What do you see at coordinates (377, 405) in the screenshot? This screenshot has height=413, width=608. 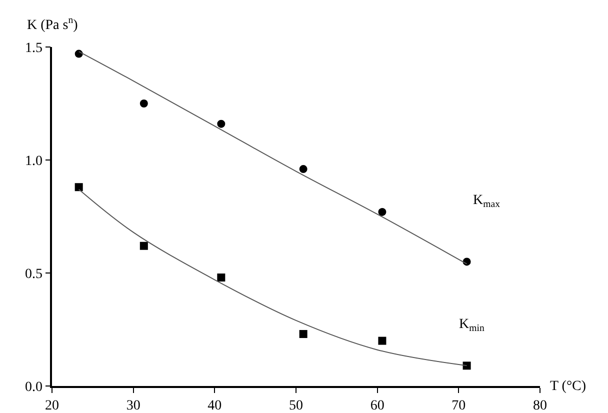 I see `x-tick-label: 60` at bounding box center [377, 405].